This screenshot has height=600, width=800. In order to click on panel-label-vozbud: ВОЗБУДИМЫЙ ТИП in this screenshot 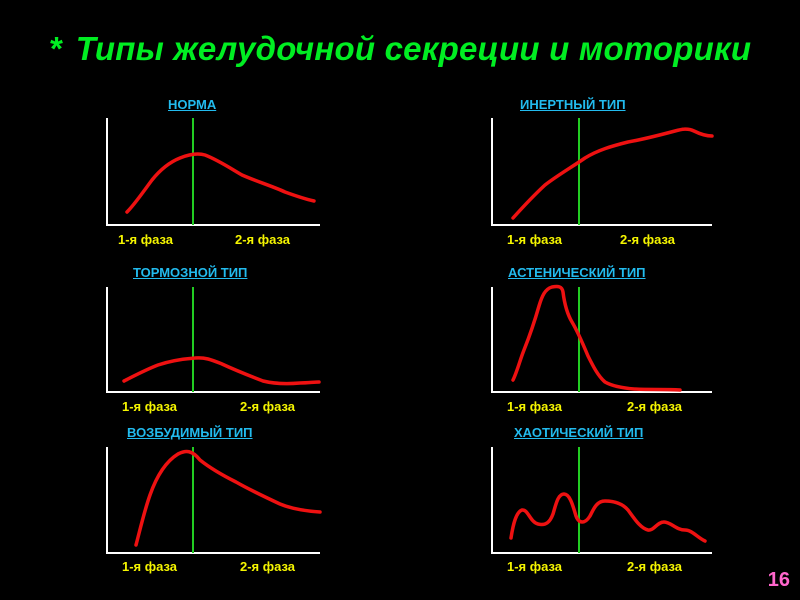, I will do `click(190, 432)`.